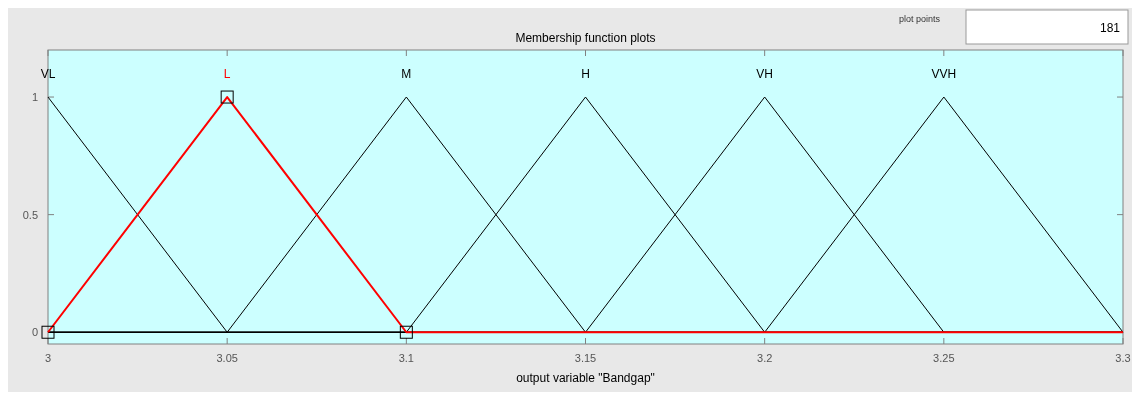  Describe the element at coordinates (48, 358) in the screenshot. I see `x-tick-label: 3` at that location.